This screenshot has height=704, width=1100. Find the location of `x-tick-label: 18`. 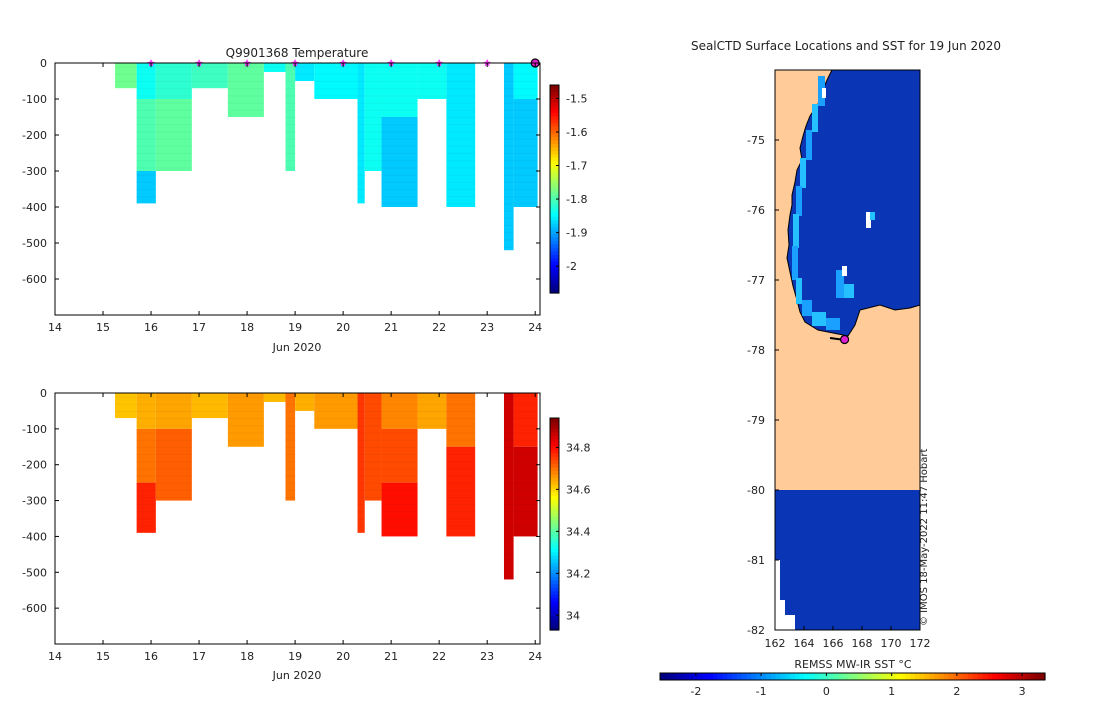

x-tick-label: 18 is located at coordinates (247, 656).